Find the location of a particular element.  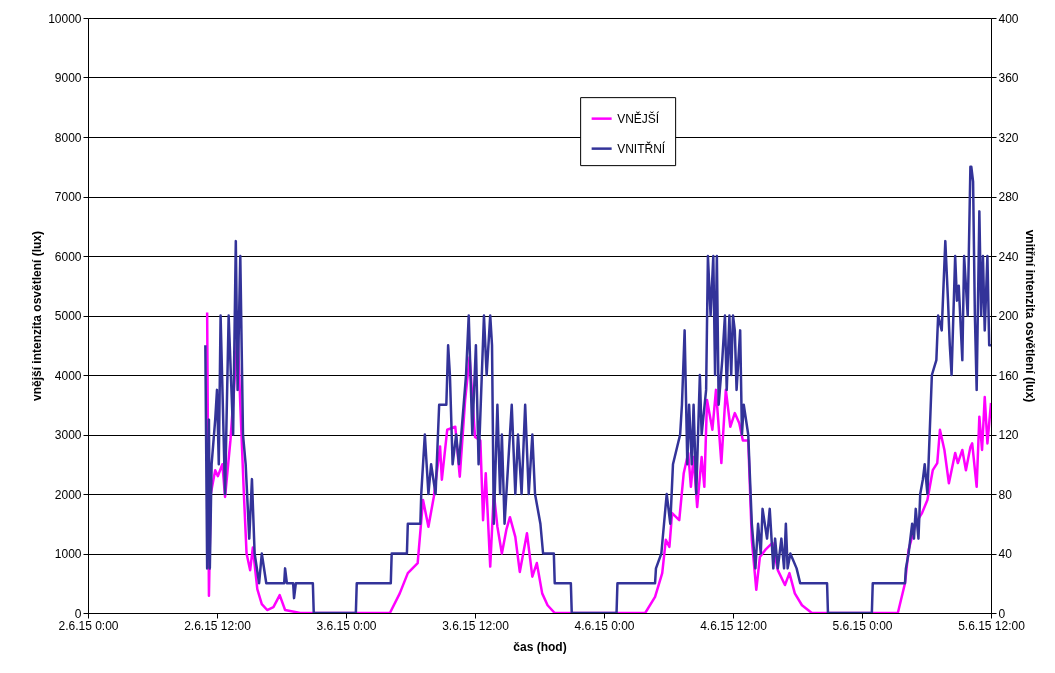

y-tick-label: 7000 is located at coordinates (68, 197).